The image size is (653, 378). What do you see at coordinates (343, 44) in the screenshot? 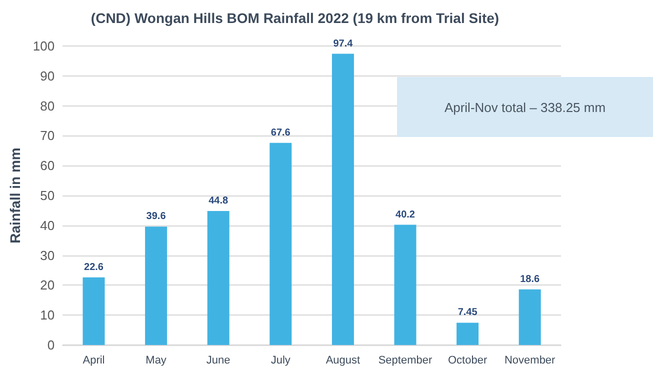
I see `data-label: 97.4` at bounding box center [343, 44].